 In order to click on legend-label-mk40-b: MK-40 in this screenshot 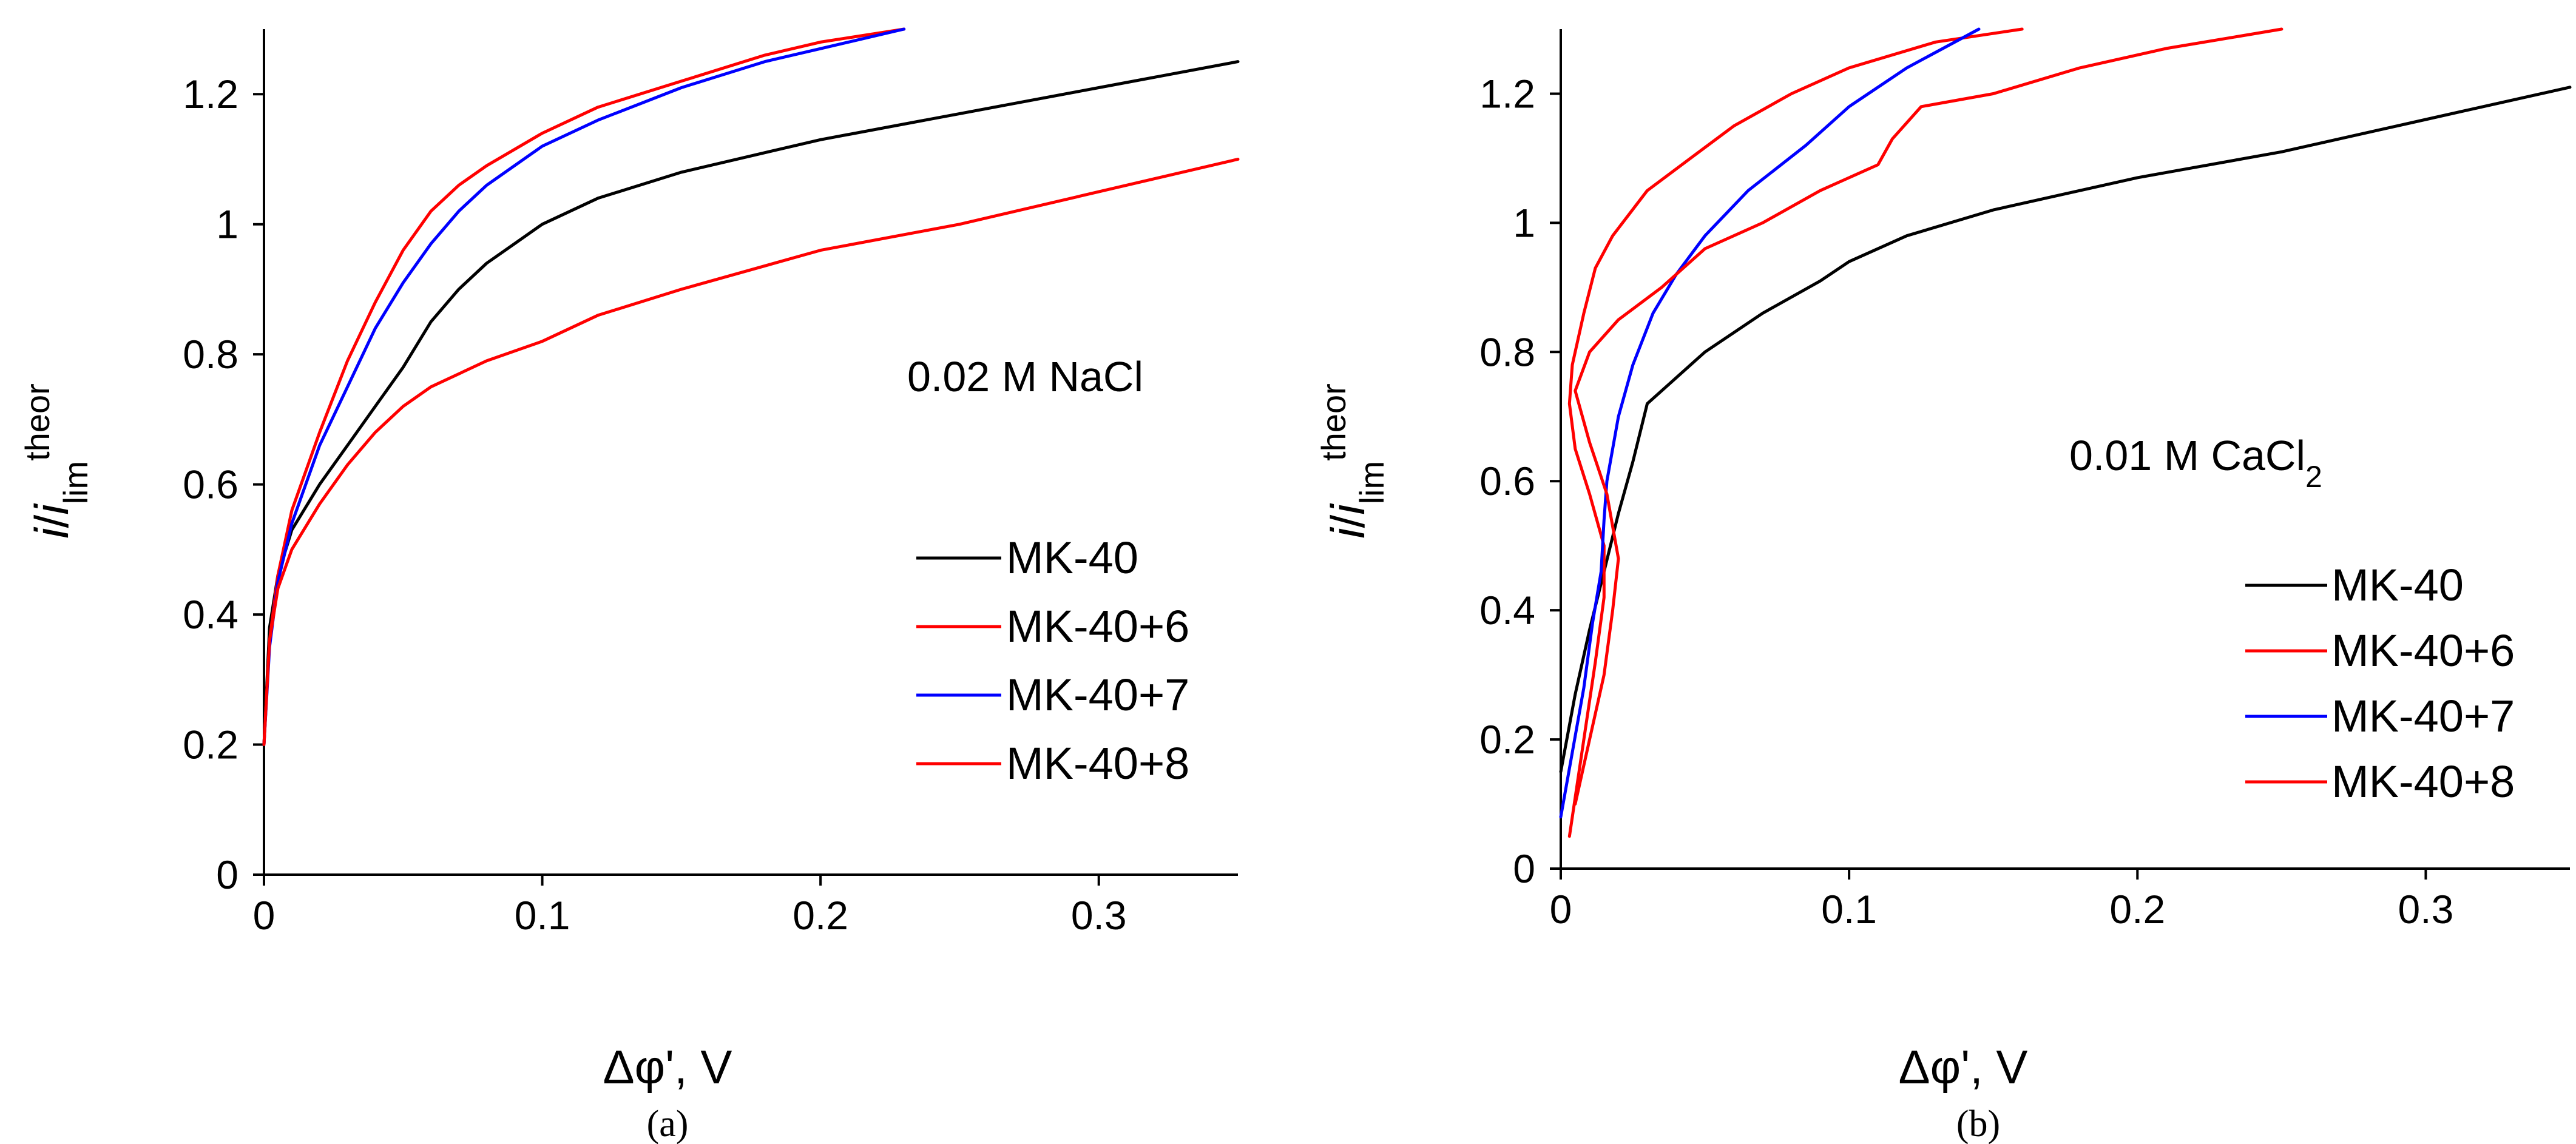, I will do `click(2397, 585)`.